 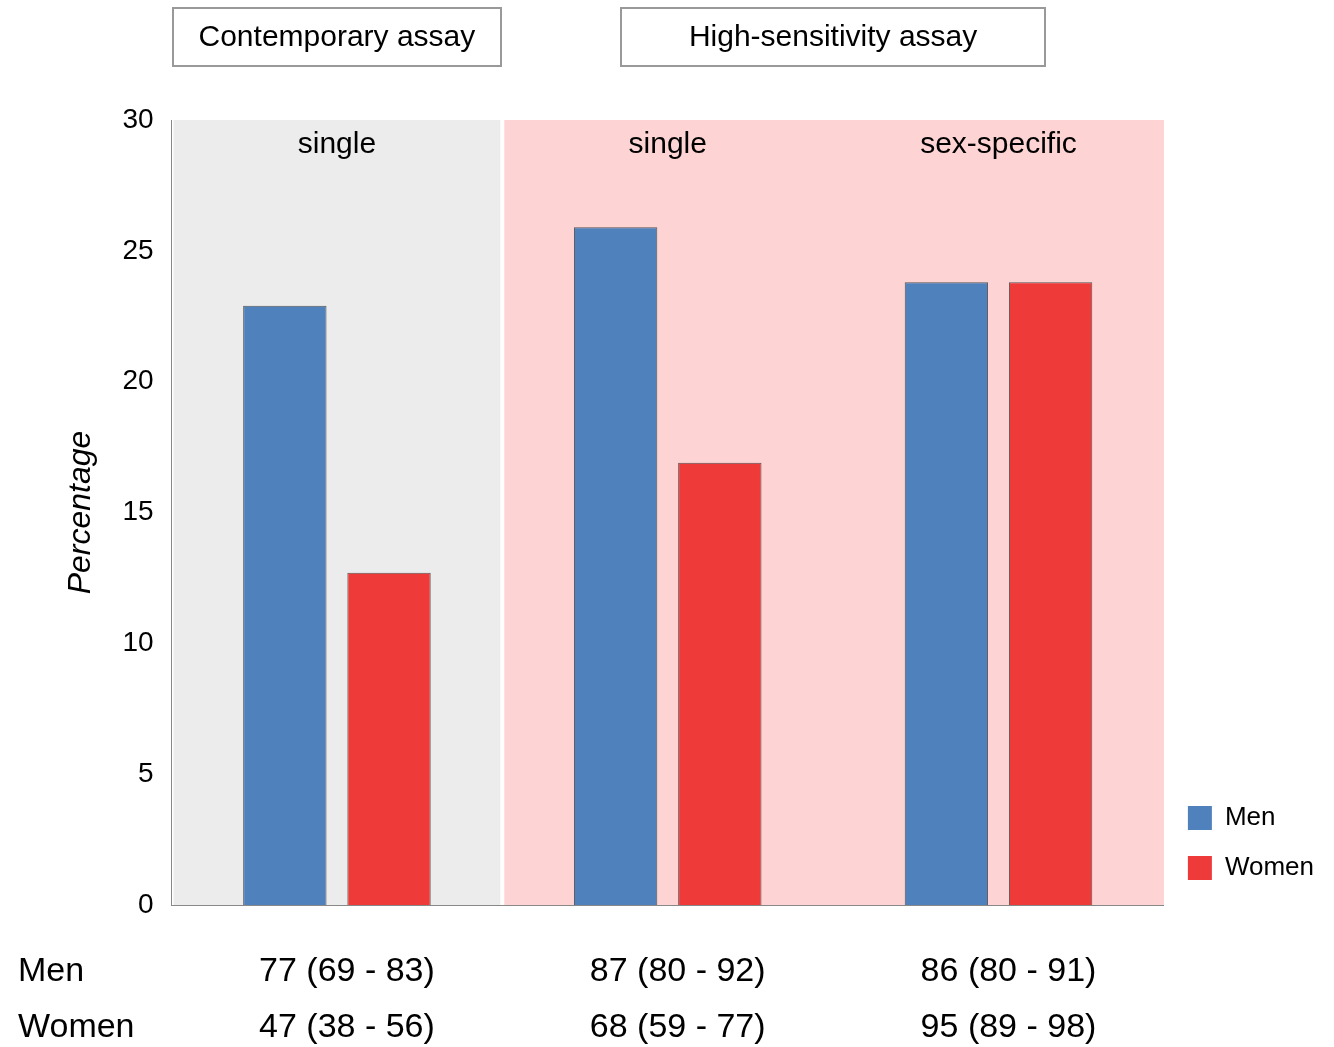 I want to click on legend-label: Women, so click(x=1269, y=866).